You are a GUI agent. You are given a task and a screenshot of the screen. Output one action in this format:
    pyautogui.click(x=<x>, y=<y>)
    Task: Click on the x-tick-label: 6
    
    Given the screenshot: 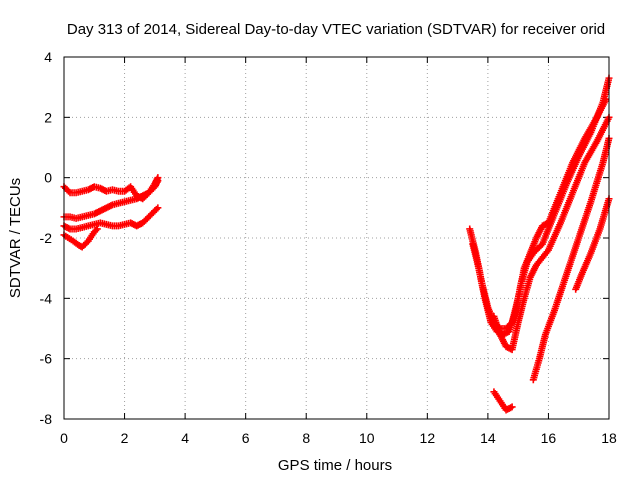 What is the action you would take?
    pyautogui.click(x=246, y=438)
    